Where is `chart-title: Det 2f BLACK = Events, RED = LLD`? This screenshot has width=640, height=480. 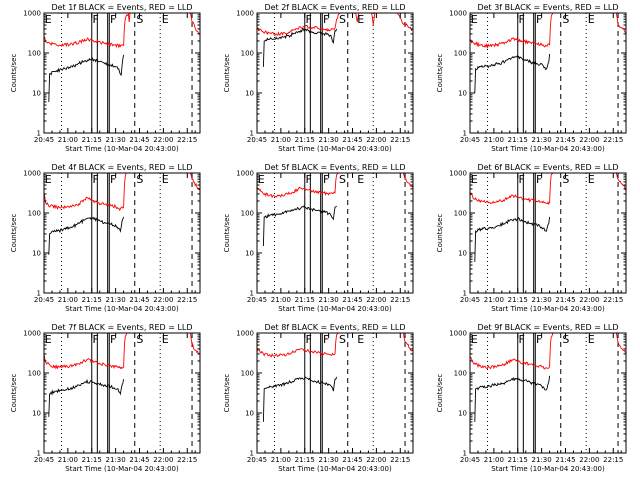
chart-title: Det 2f BLACK = Events, RED = LLD is located at coordinates (334, 7).